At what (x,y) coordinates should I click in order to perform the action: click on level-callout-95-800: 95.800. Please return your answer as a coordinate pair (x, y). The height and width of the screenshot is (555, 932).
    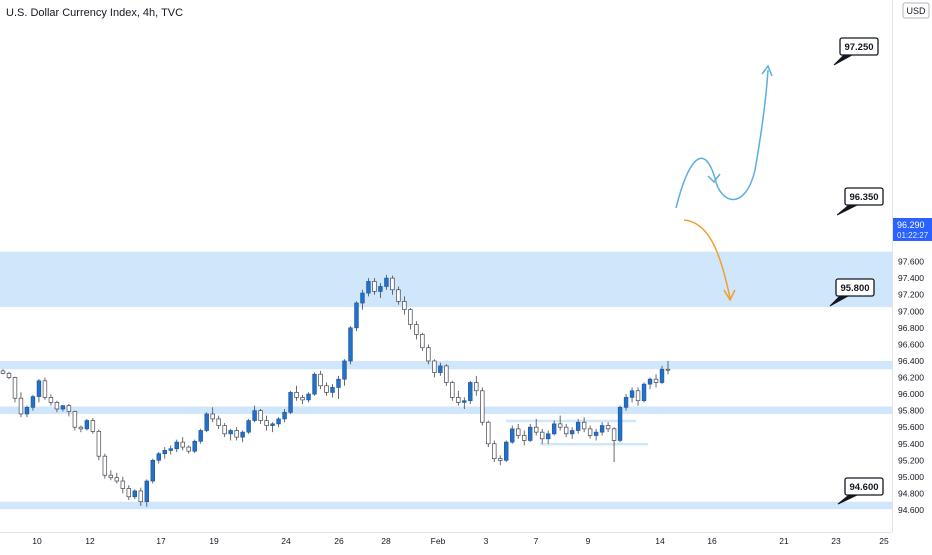
    Looking at the image, I should click on (852, 292).